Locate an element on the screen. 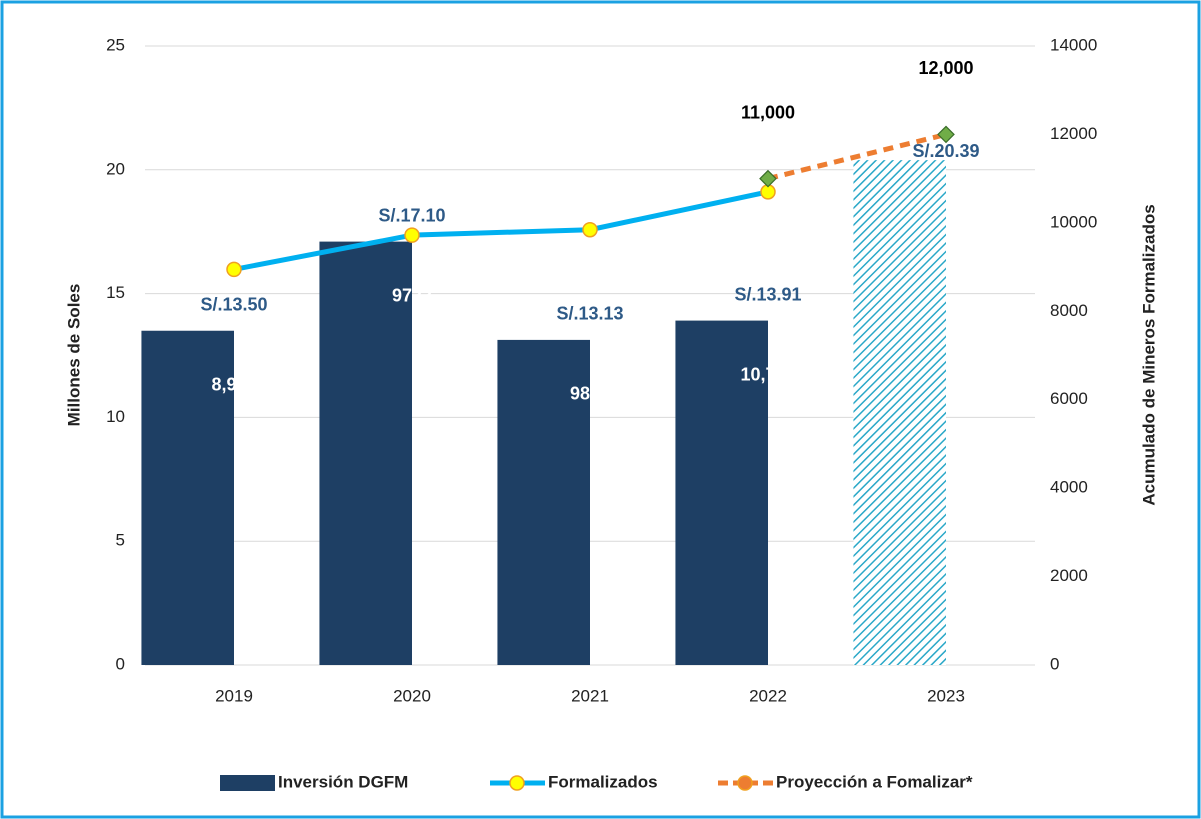 This screenshot has width=1201, height=819. y2-tick-label: 12000 is located at coordinates (1073, 133).